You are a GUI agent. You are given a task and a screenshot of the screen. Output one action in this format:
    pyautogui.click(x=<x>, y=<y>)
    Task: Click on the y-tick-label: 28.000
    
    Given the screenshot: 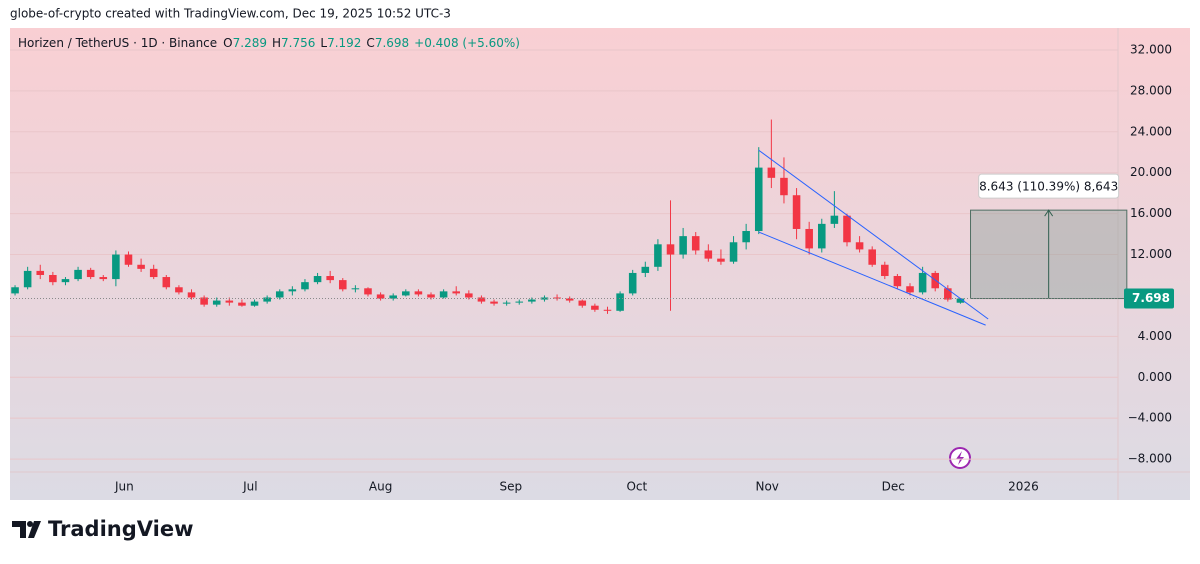 What is the action you would take?
    pyautogui.click(x=1151, y=90)
    